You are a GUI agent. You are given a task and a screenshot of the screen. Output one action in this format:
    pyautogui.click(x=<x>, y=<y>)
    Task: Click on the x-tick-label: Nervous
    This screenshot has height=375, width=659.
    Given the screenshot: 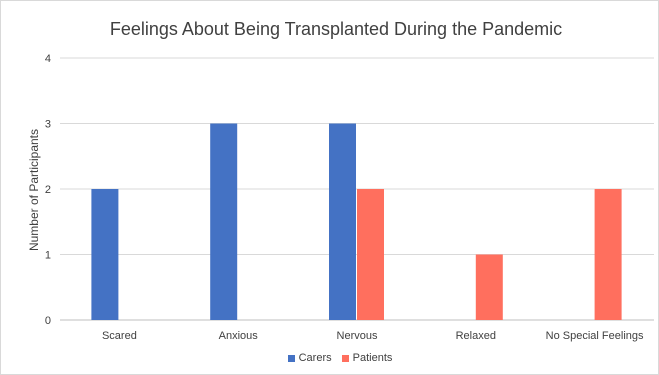 What is the action you would take?
    pyautogui.click(x=357, y=336)
    